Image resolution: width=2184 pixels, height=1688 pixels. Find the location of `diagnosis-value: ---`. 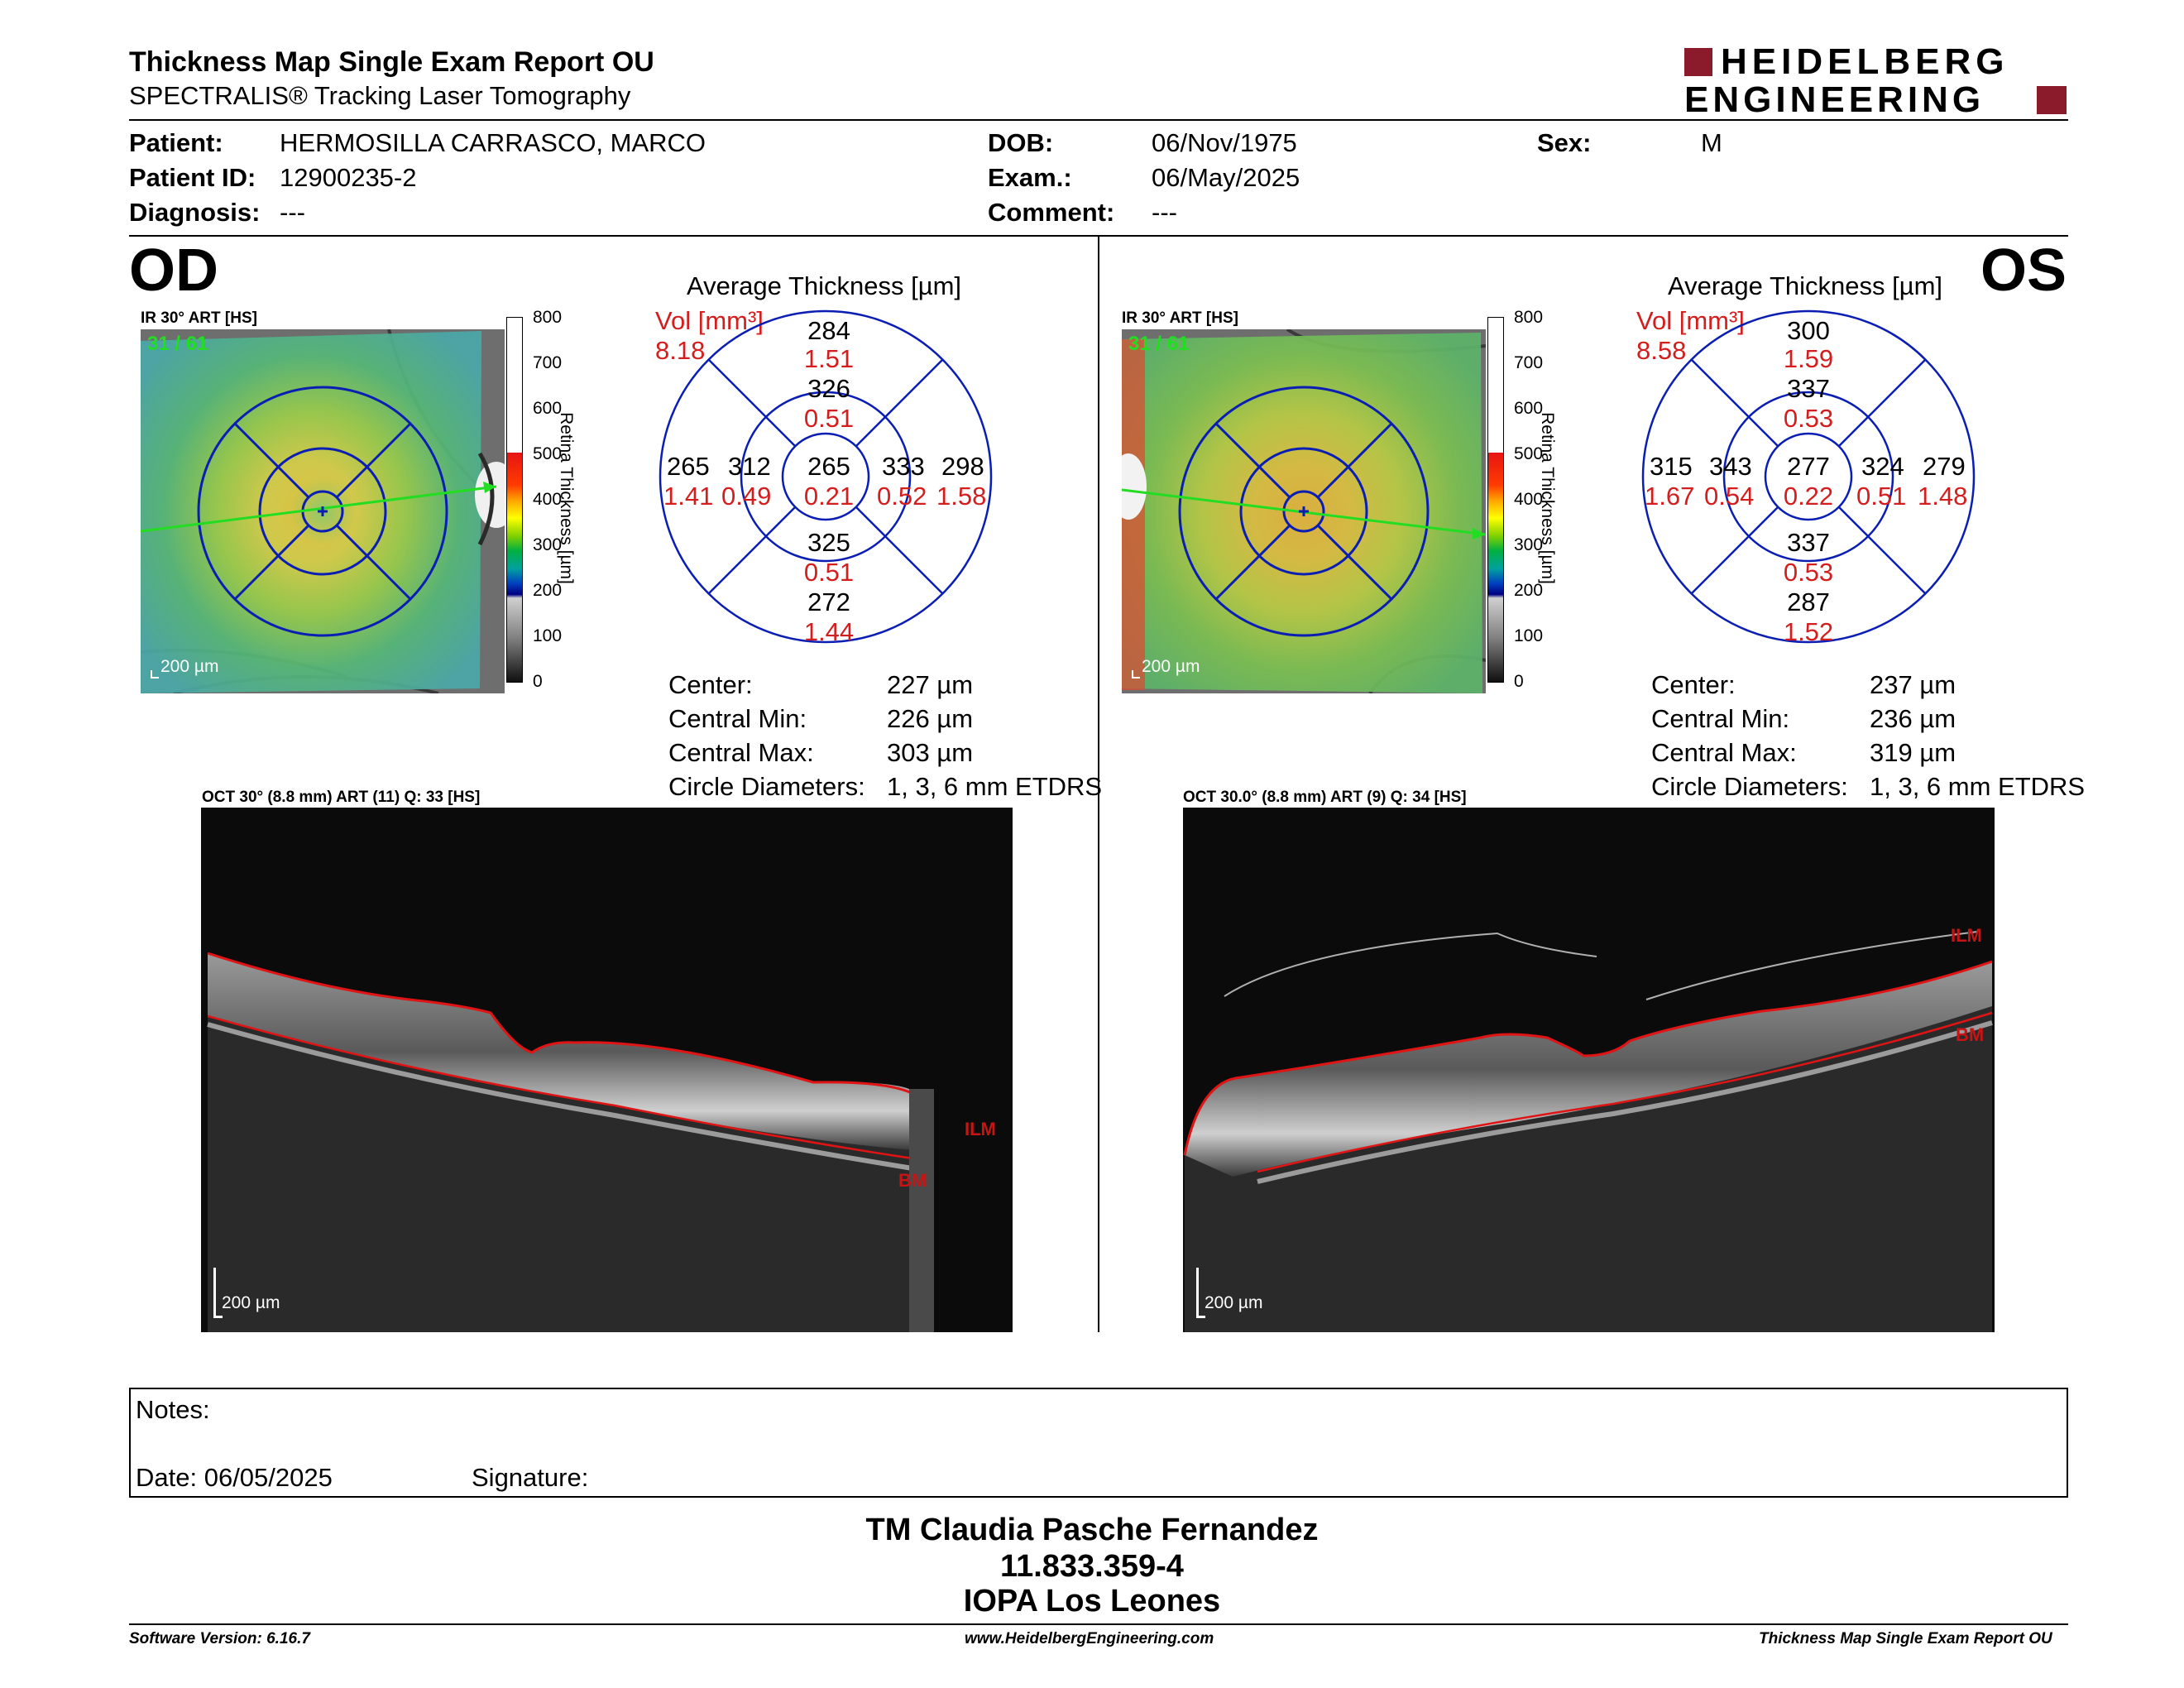

diagnosis-value: --- is located at coordinates (292, 212).